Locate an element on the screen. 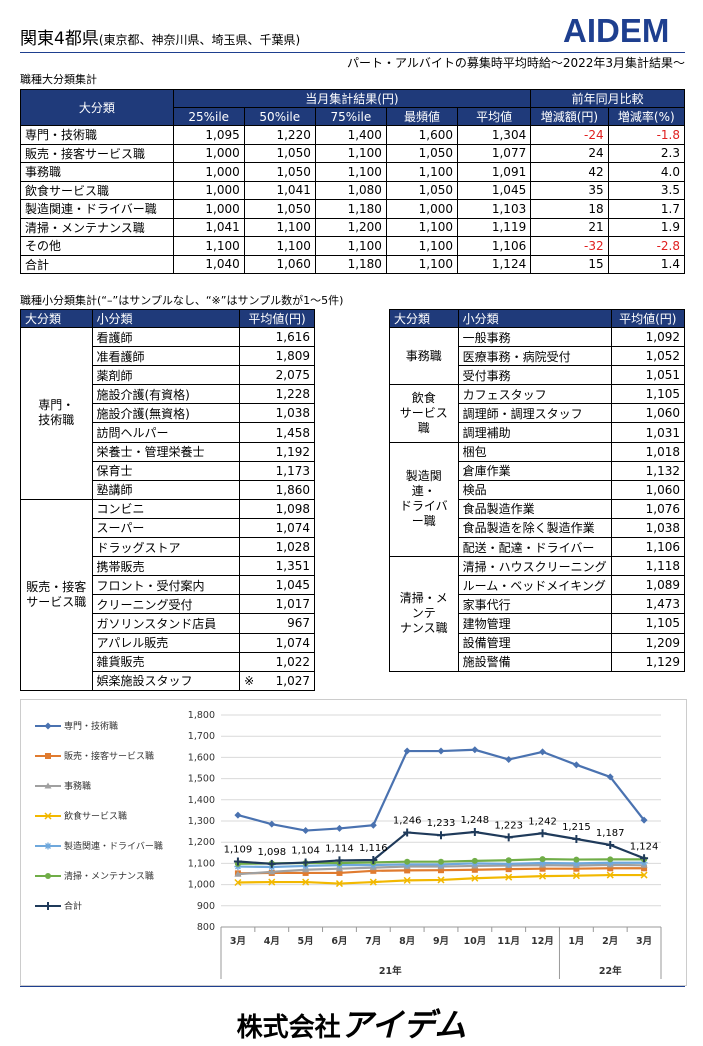  average-wage-cell: 1,038 is located at coordinates (648, 528).